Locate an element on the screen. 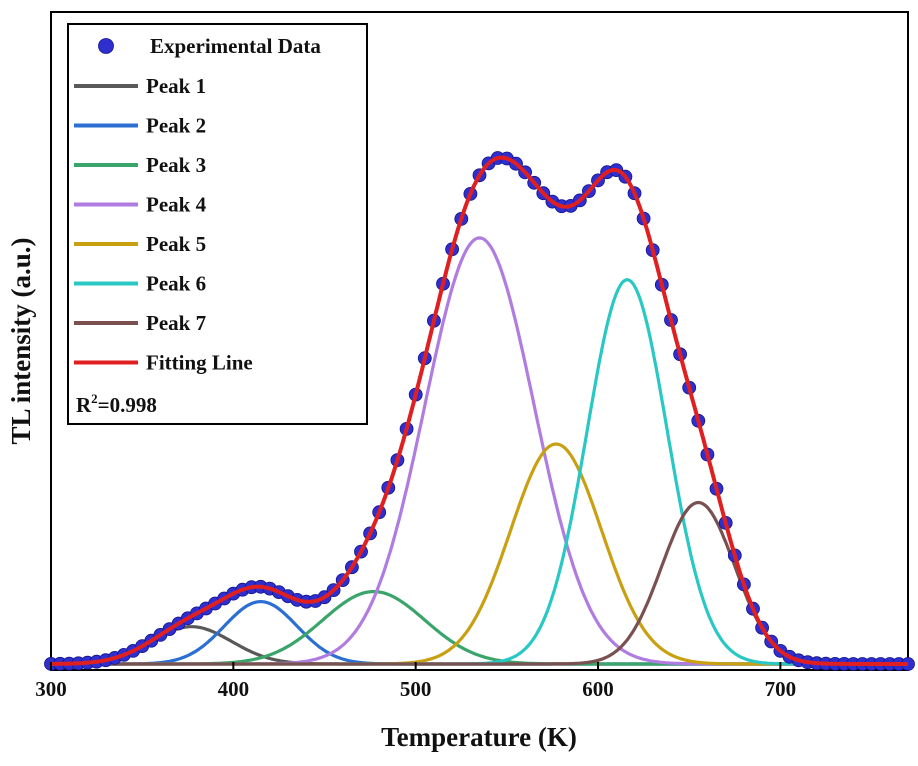  x-axis-label: Temperature (K) is located at coordinates (479, 737).